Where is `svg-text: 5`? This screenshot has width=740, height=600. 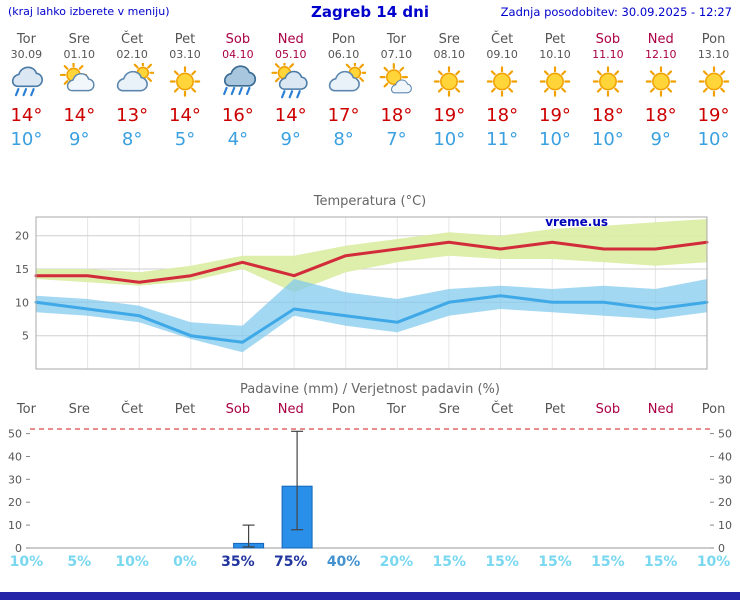 svg-text: 5 is located at coordinates (25, 336).